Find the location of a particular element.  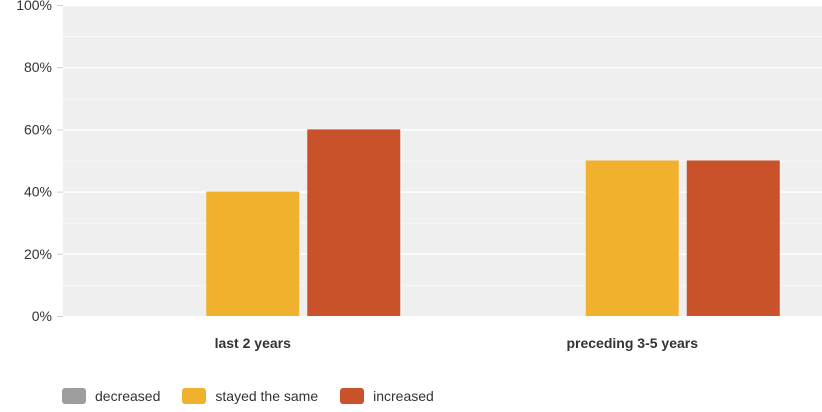

legend-swatch-stayed-the-same is located at coordinates (194, 396).